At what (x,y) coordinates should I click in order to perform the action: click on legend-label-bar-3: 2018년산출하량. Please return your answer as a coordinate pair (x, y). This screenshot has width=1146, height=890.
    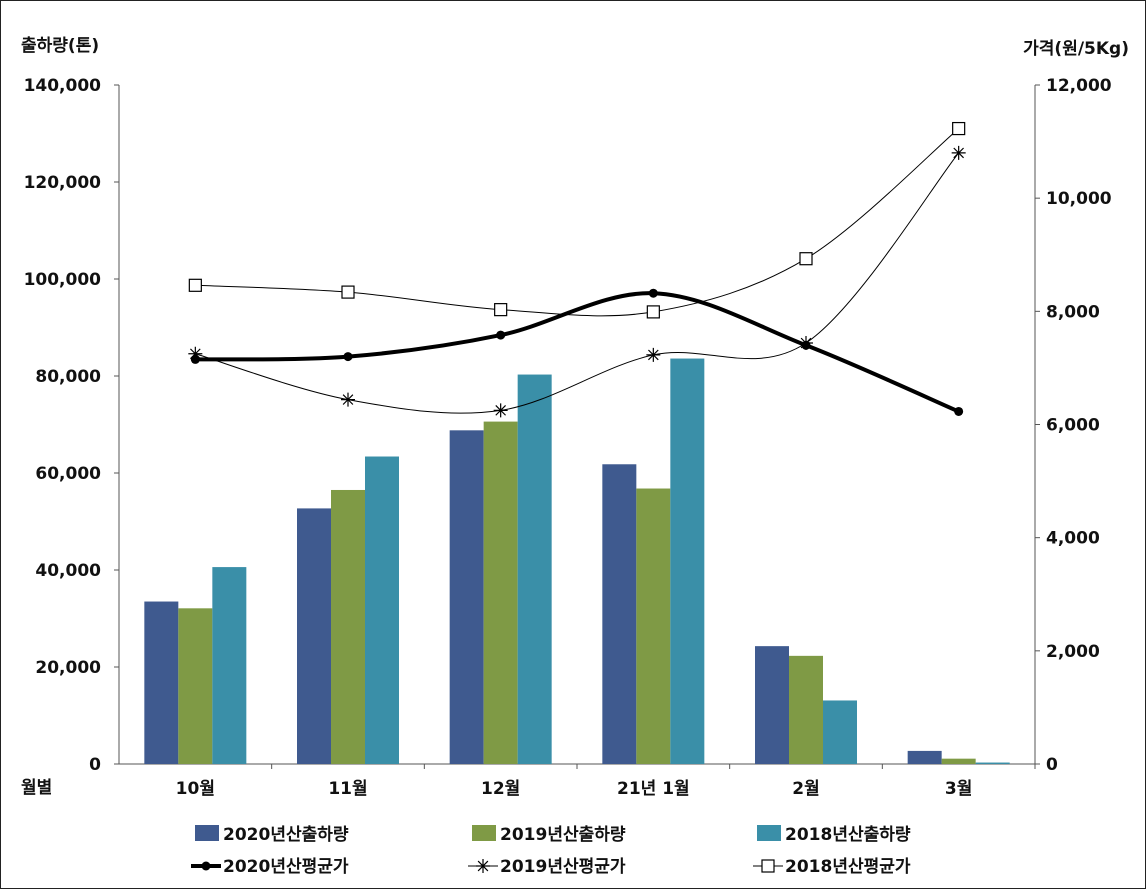
    Looking at the image, I should click on (848, 835).